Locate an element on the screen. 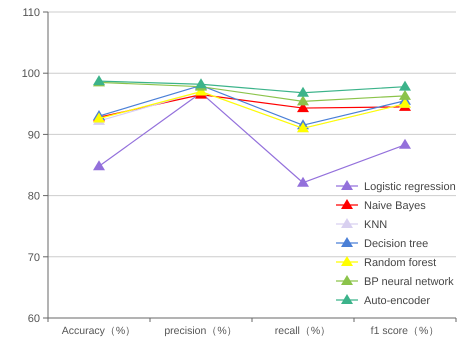 This screenshot has height=348, width=474. x-tick-label: f1 score（%） is located at coordinates (405, 331).